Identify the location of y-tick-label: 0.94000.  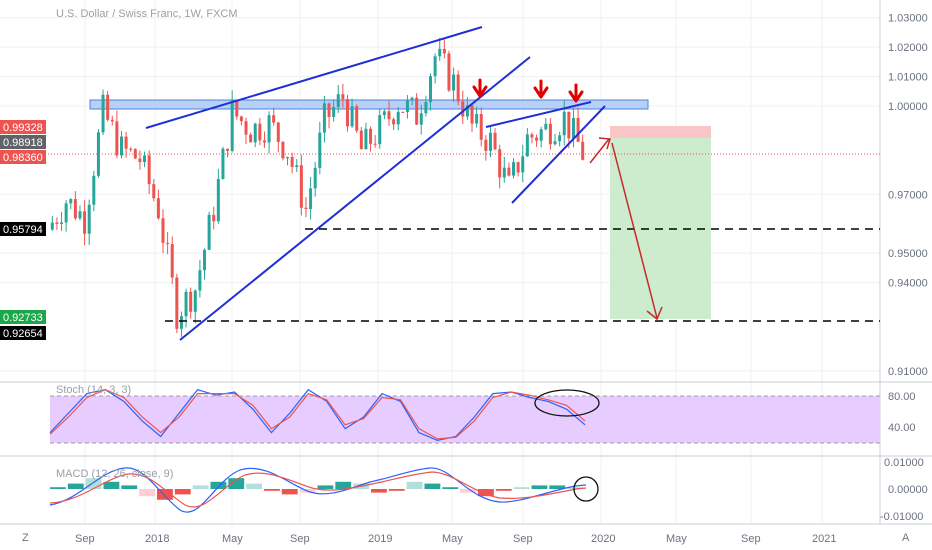
(908, 284).